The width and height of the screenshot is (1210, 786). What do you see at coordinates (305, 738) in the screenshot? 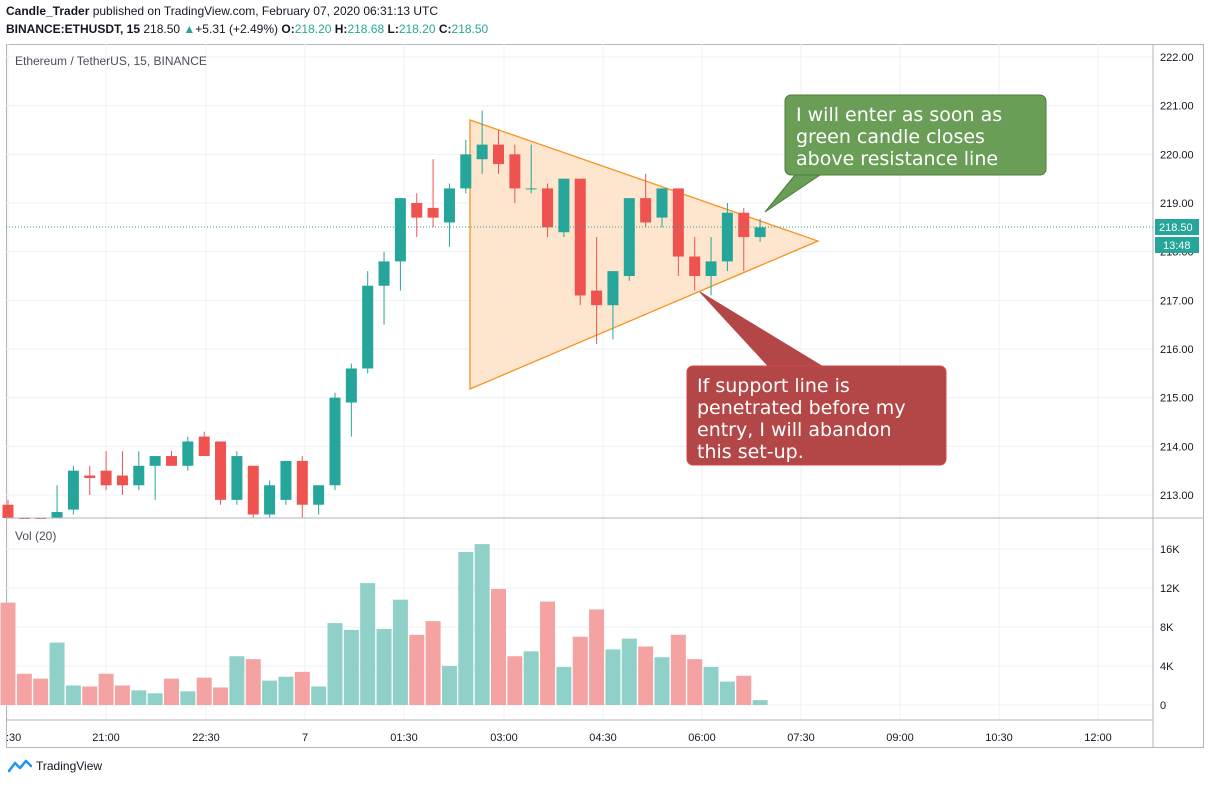
I see `time-tick-label: 7` at bounding box center [305, 738].